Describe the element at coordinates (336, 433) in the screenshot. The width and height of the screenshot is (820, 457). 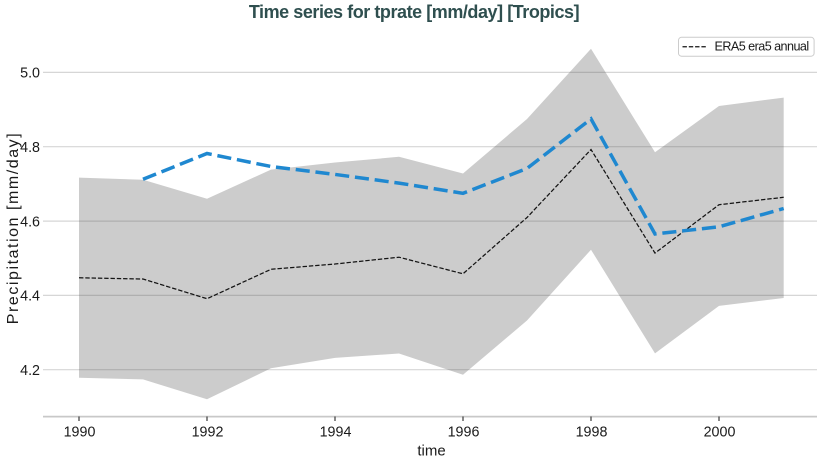
I see `svg-text: 1994` at that location.